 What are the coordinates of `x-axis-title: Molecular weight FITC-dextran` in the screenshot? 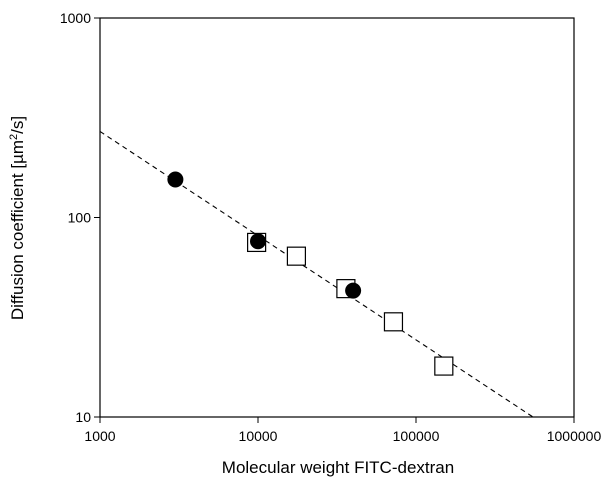 It's located at (338, 467).